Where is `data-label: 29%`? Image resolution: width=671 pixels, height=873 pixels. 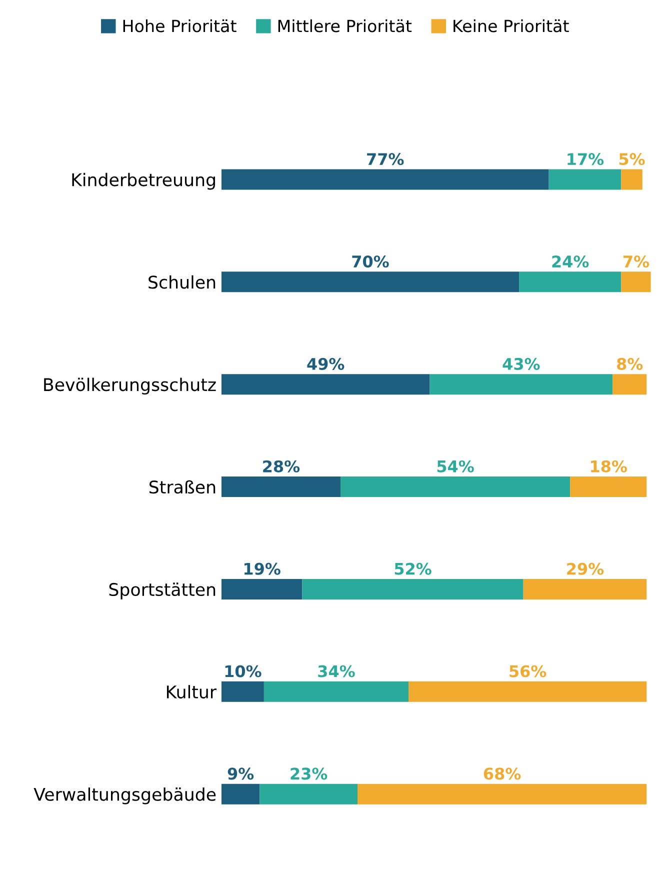 data-label: 29% is located at coordinates (585, 568).